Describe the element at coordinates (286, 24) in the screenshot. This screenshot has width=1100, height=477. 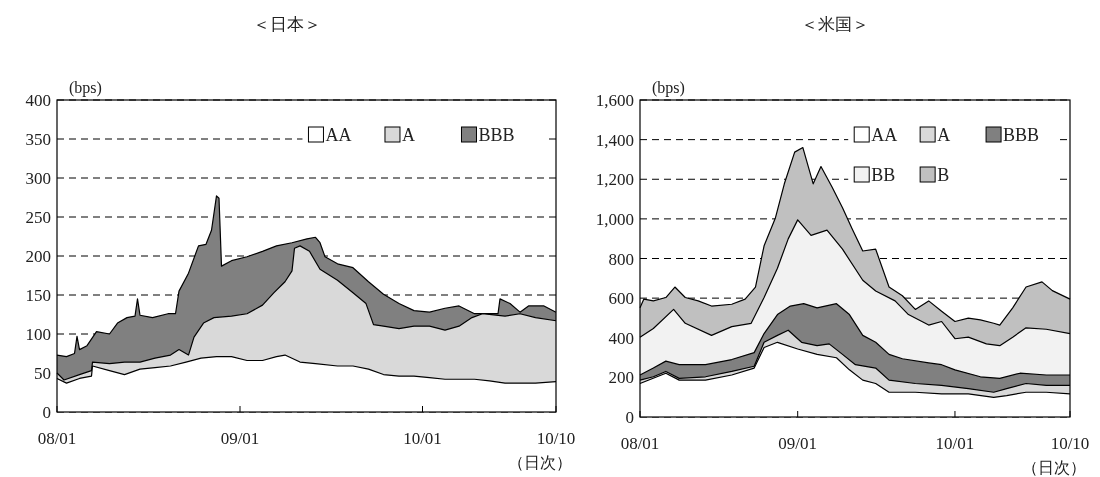
I see `chart-title: ＜日本＞` at that location.